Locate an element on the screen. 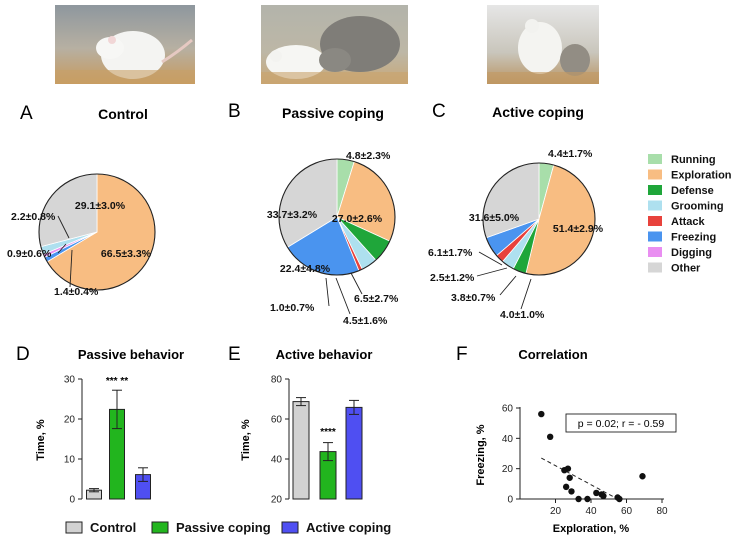 The width and height of the screenshot is (739, 542). x-tick-label: 80 is located at coordinates (662, 511).